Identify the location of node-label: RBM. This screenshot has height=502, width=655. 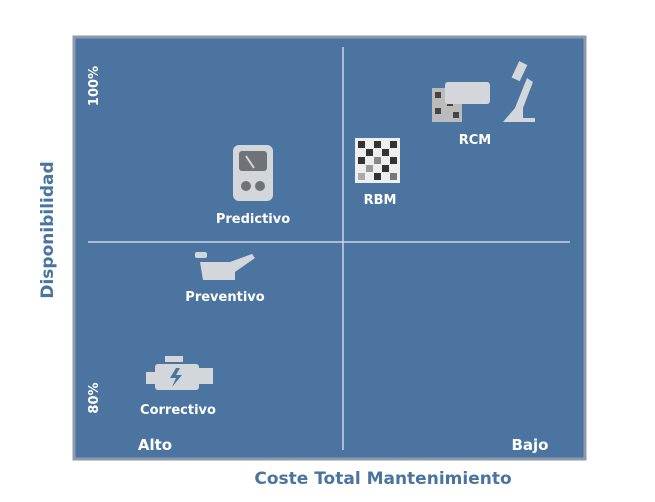
(380, 200).